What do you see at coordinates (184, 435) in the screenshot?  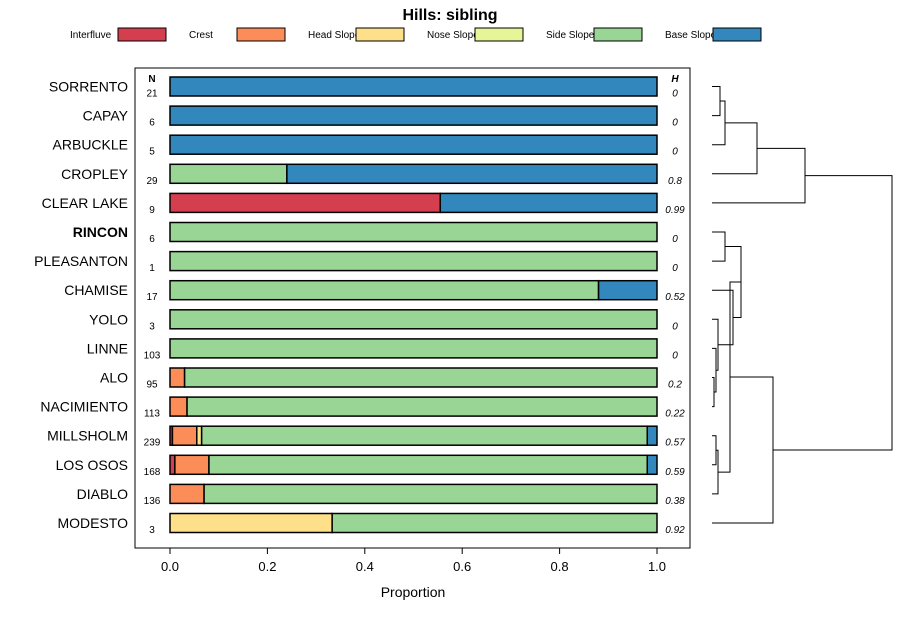 I see `bar-segment-millsholm-crest` at bounding box center [184, 435].